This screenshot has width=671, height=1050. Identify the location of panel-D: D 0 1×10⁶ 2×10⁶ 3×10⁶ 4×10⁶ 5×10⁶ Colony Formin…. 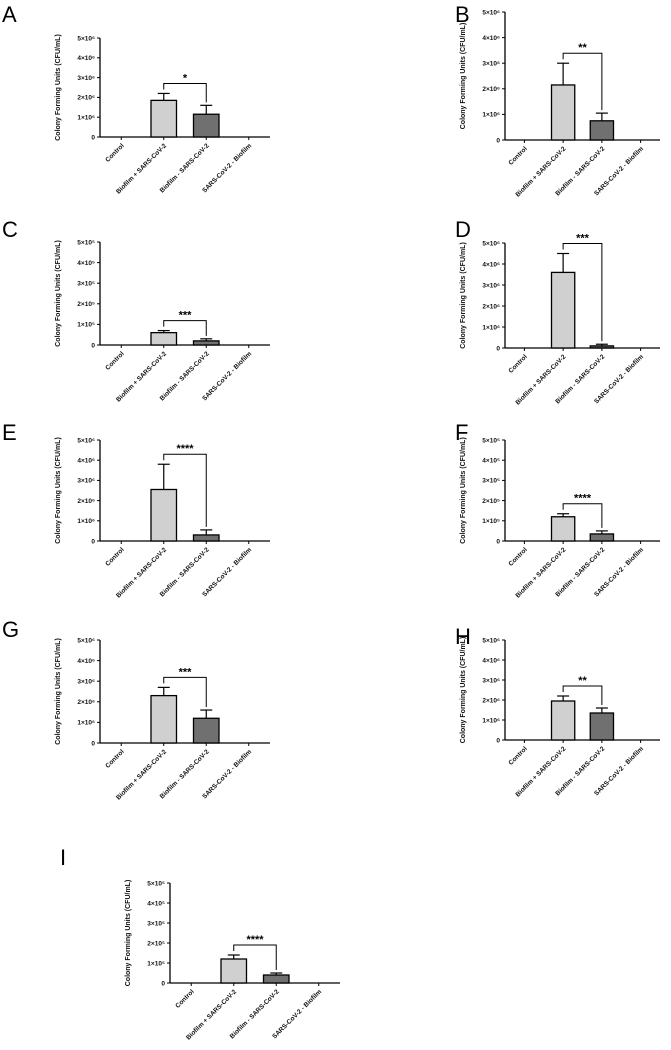
(557, 312).